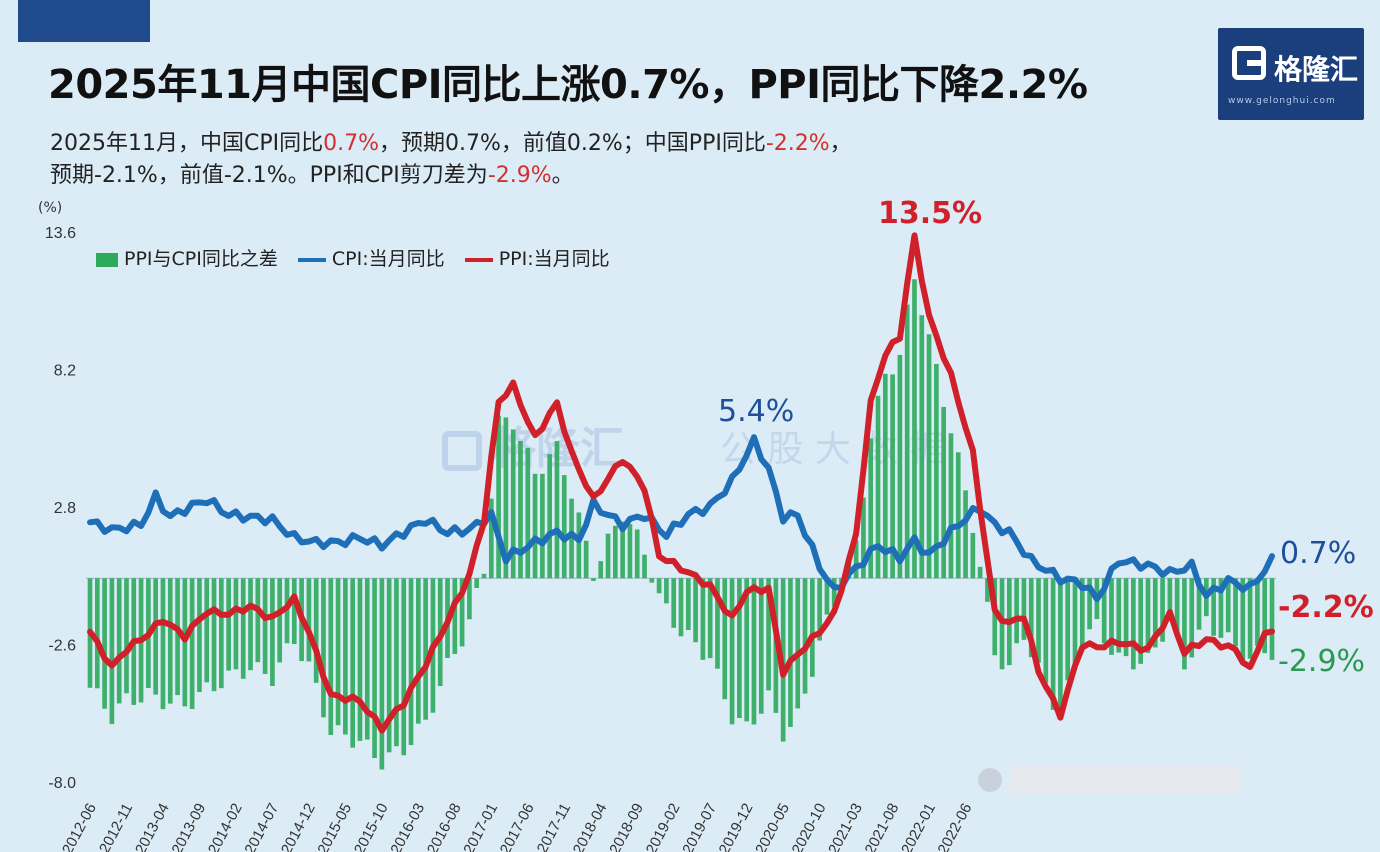  Describe the element at coordinates (360, 257) in the screenshot. I see `chart-legend: PPI与CPI同比之差 CPI:当月同比 PPI:当月同比` at that location.